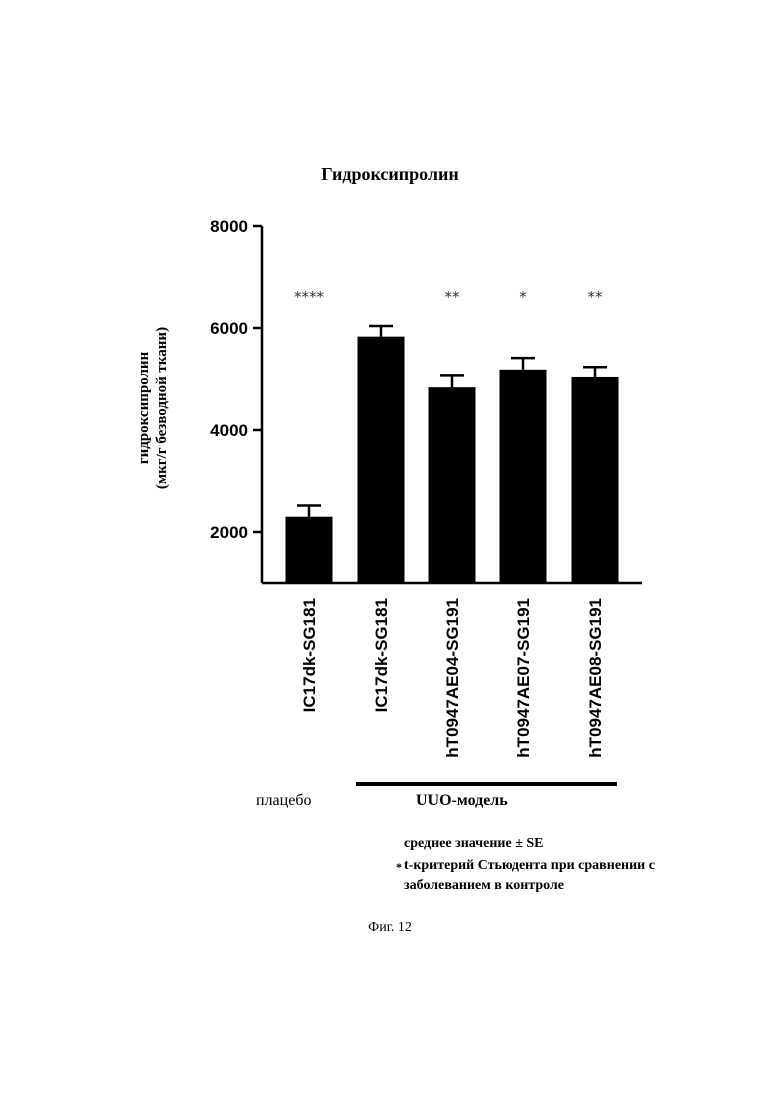 This screenshot has height=1103, width=780. What do you see at coordinates (162, 408) in the screenshot?
I see `y-axis-label: (мкг/г безводной ткани)` at bounding box center [162, 408].